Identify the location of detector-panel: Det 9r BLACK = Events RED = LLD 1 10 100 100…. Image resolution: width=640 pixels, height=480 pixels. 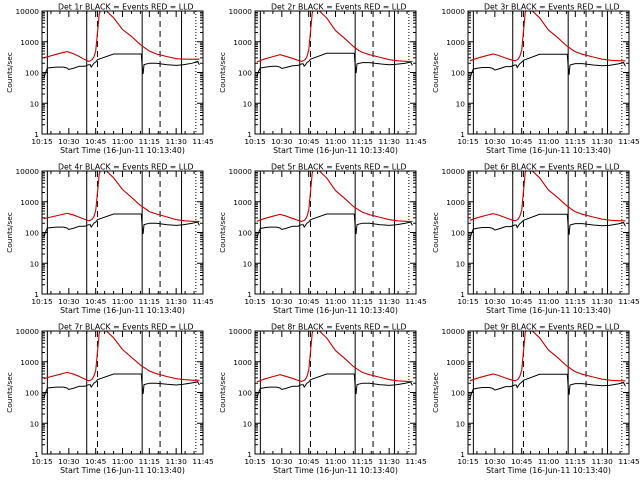
(535, 399).